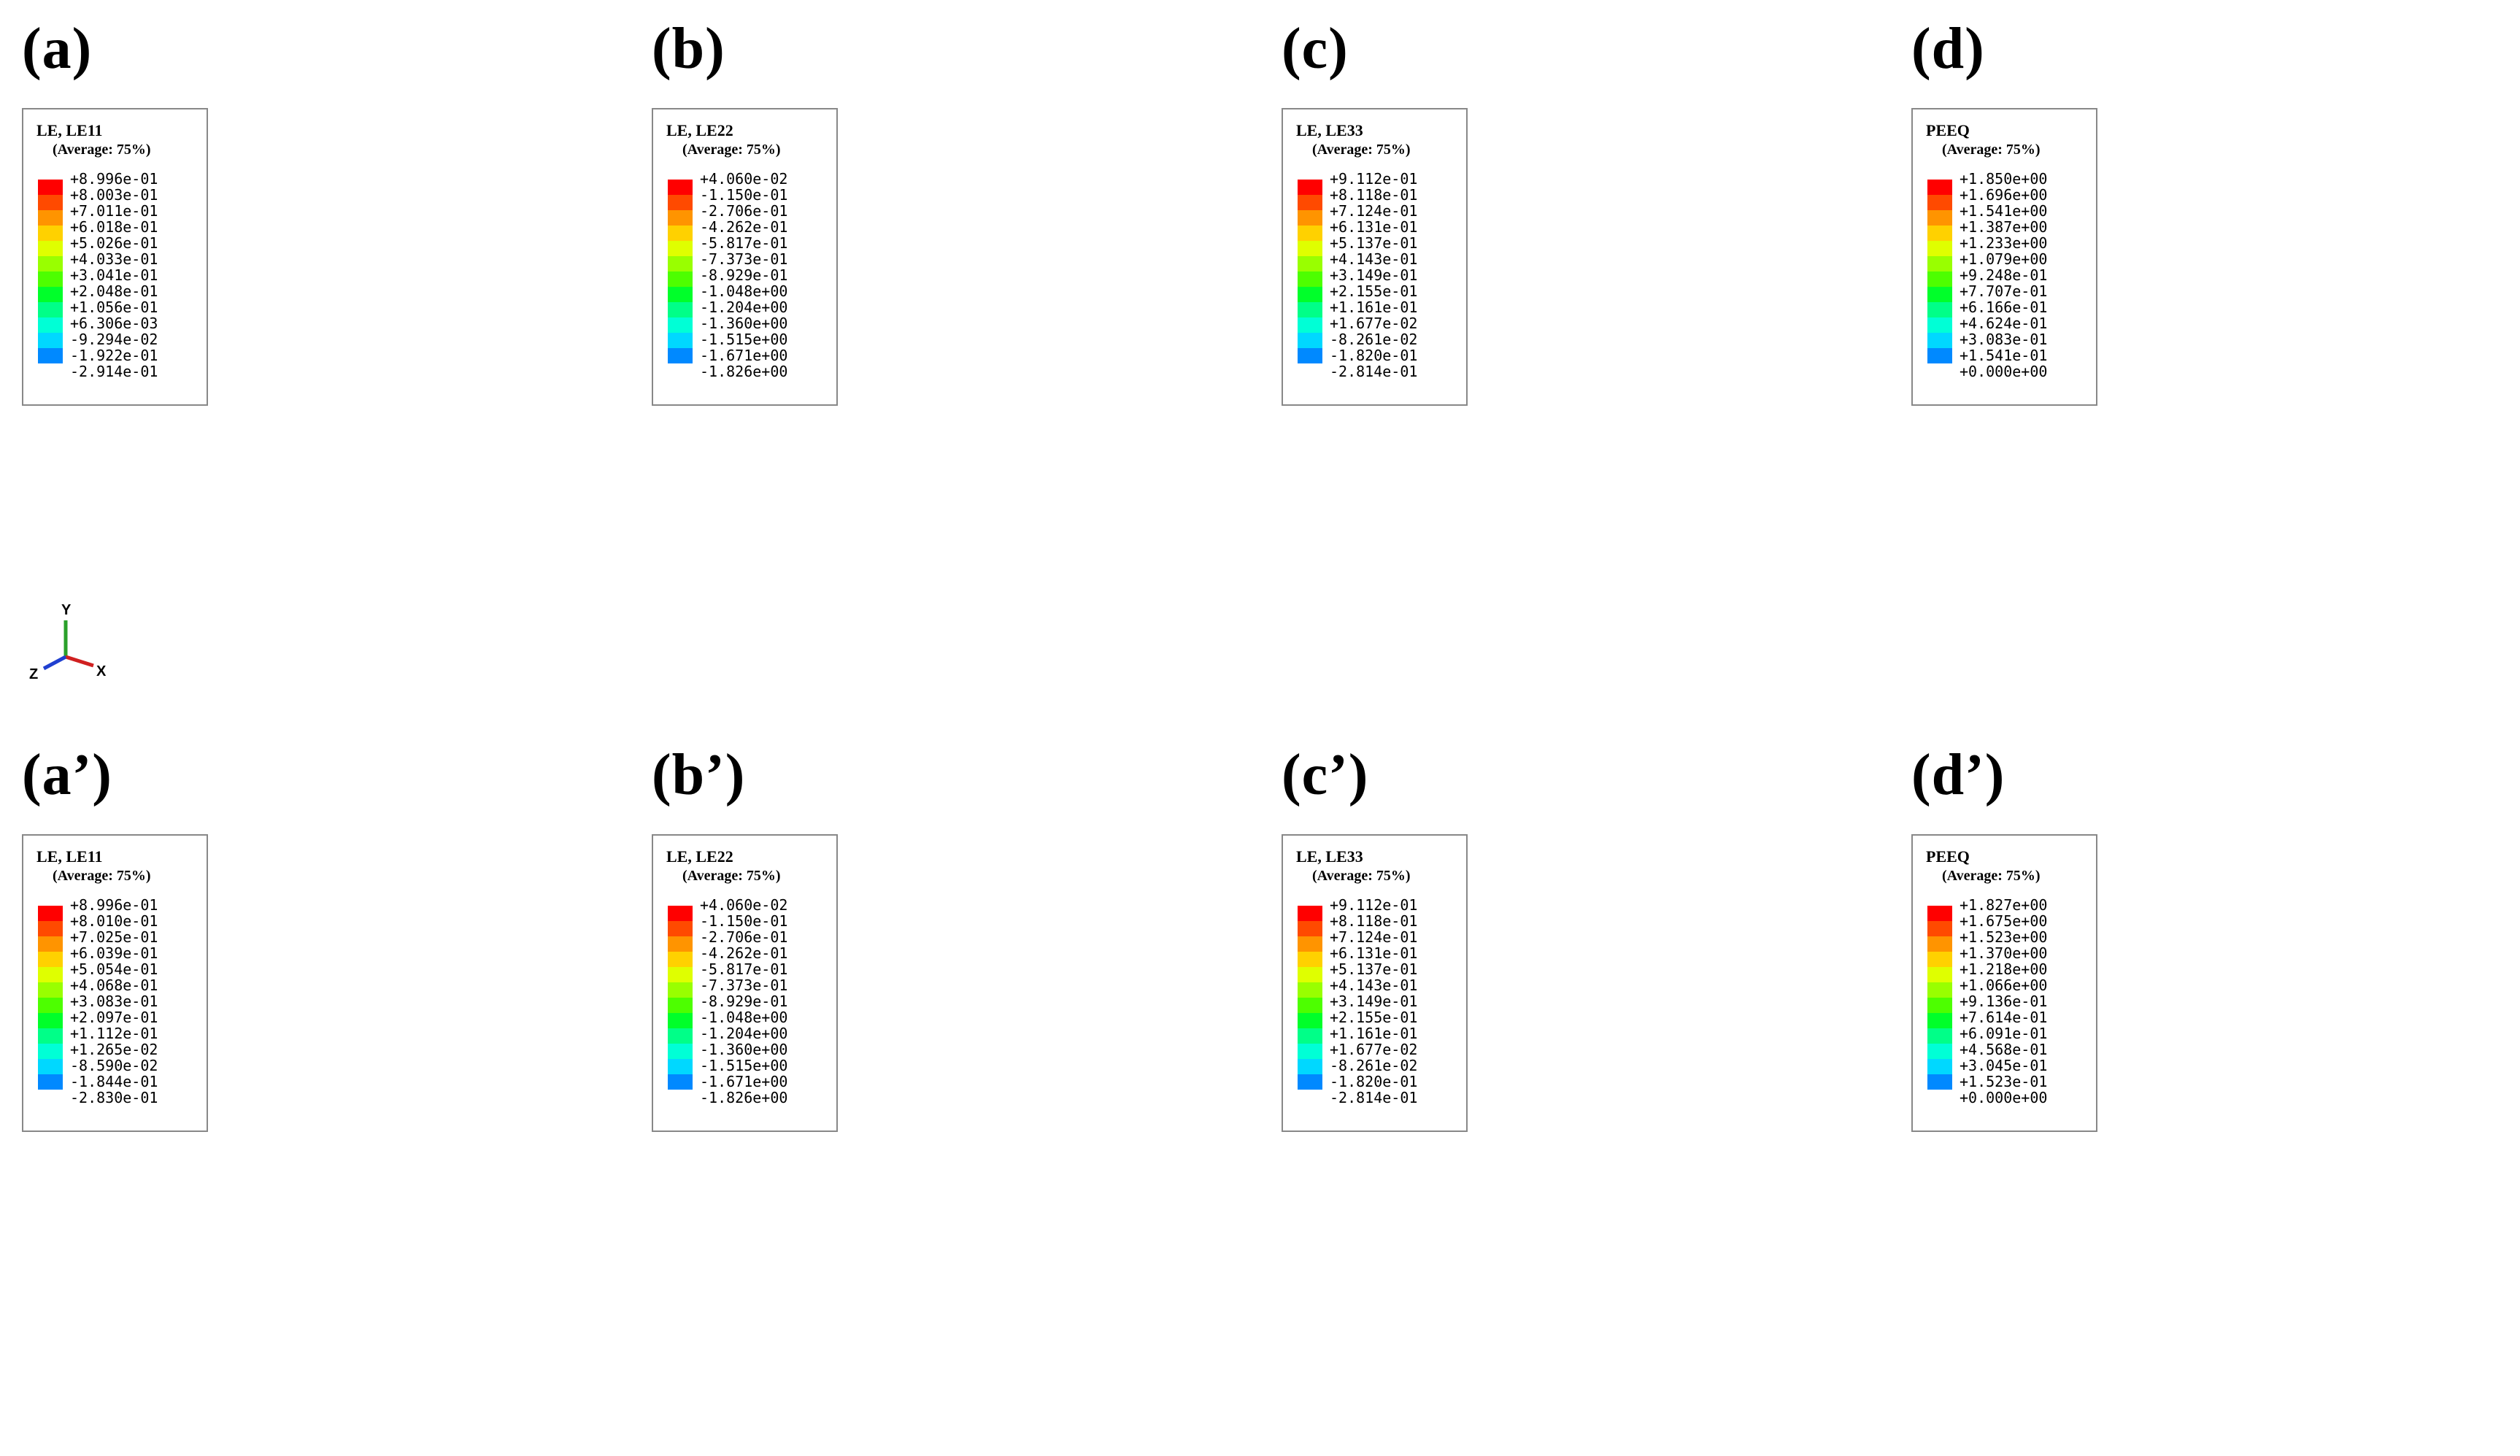 This screenshot has height=1456, width=2520. Describe the element at coordinates (1374, 356) in the screenshot. I see `legend-value: -1.820e-01` at that location.